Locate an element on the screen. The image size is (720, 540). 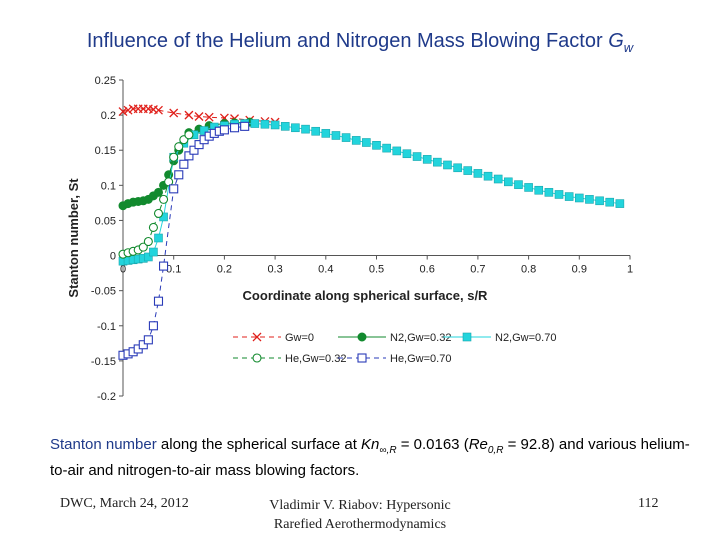
title-subscript: w is located at coordinates (628, 47).